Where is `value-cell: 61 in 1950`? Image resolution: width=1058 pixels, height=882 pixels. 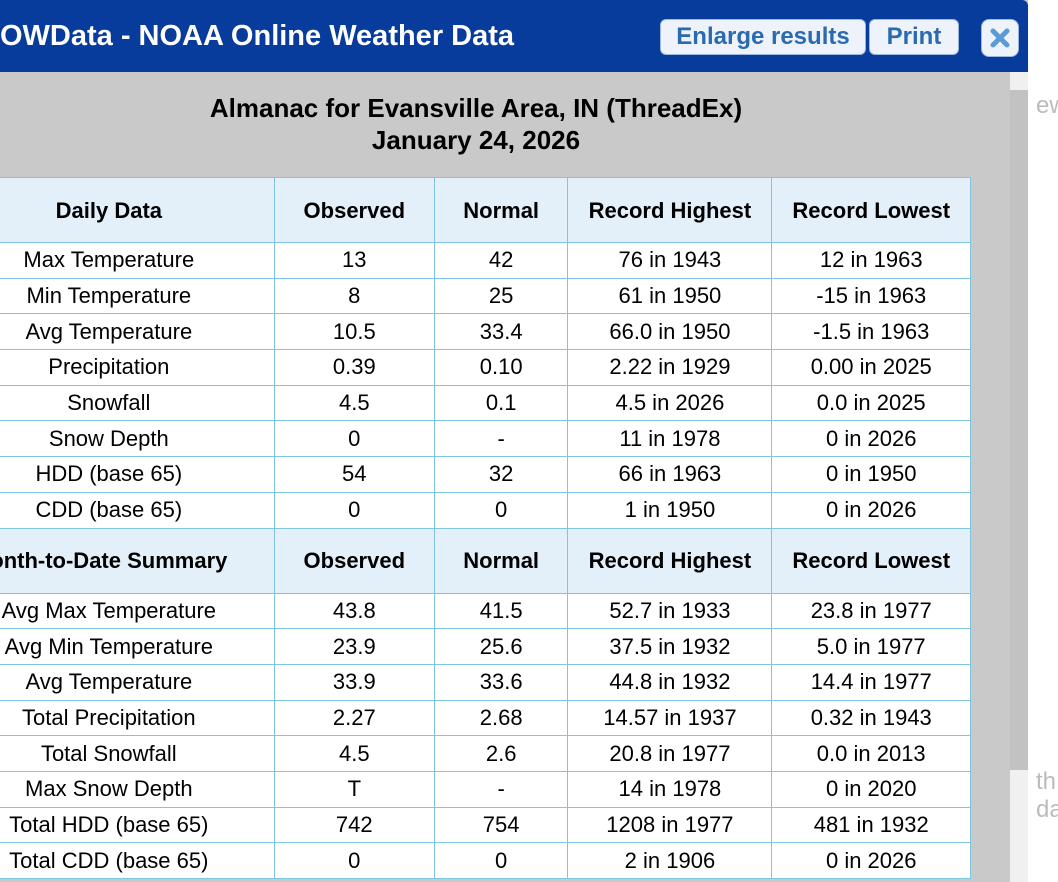
value-cell: 61 in 1950 is located at coordinates (670, 296).